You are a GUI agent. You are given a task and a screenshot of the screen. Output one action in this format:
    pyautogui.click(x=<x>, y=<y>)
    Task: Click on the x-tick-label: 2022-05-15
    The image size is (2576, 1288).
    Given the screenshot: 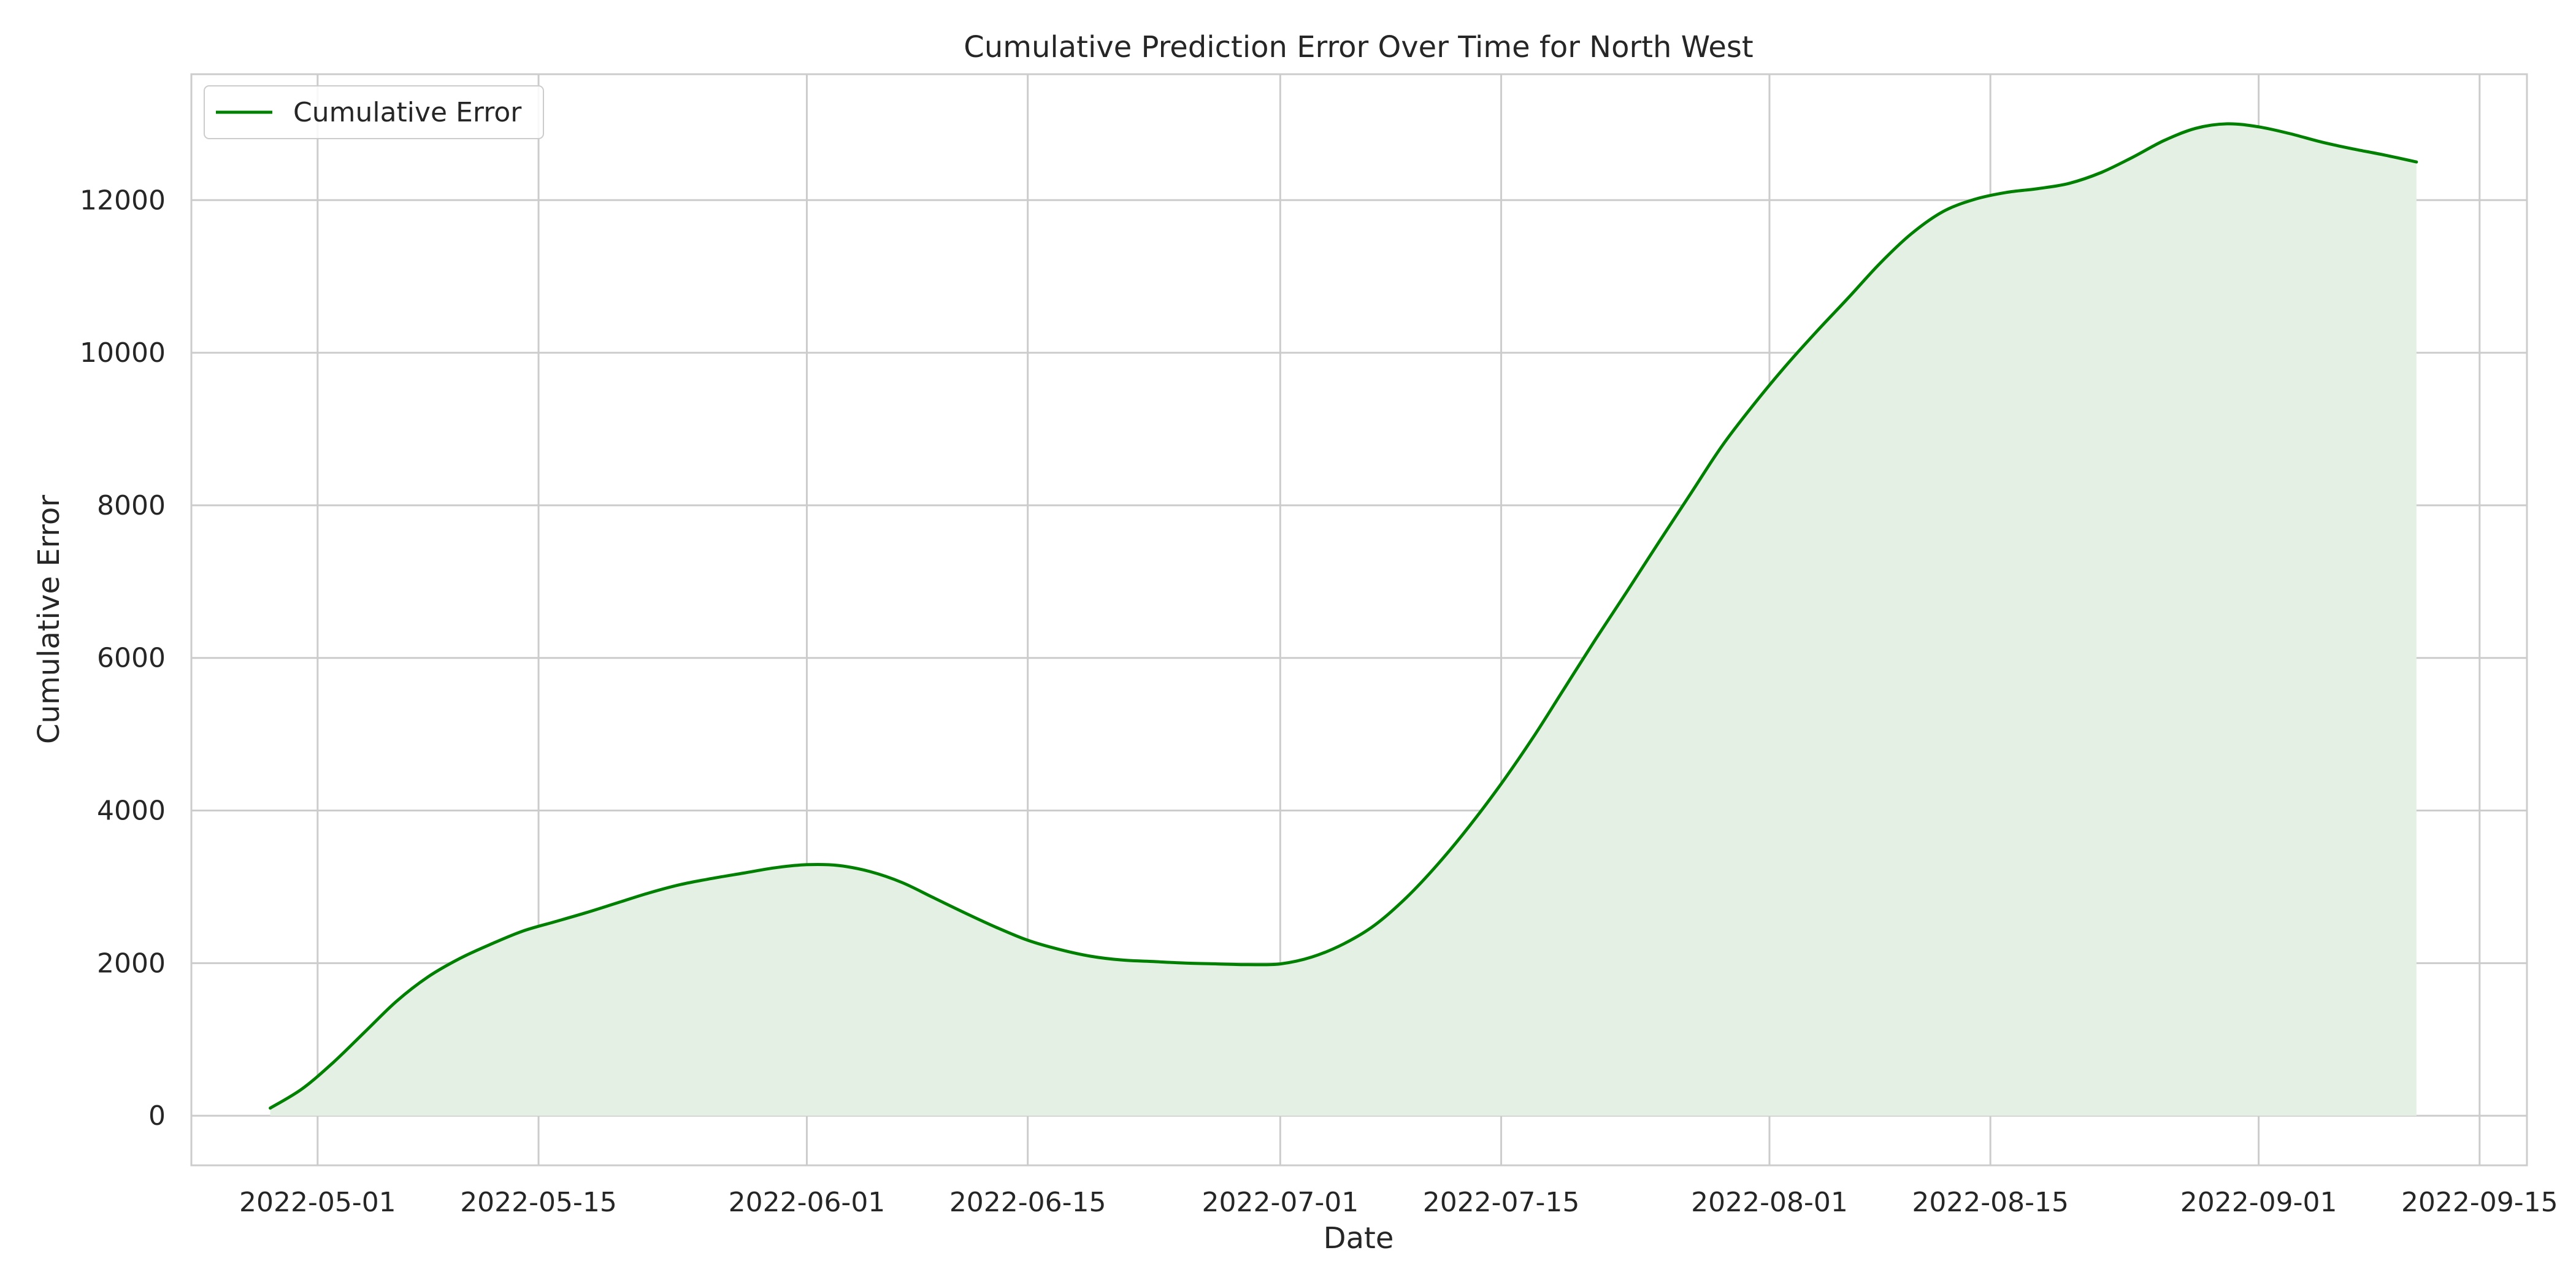 What is the action you would take?
    pyautogui.click(x=538, y=1202)
    